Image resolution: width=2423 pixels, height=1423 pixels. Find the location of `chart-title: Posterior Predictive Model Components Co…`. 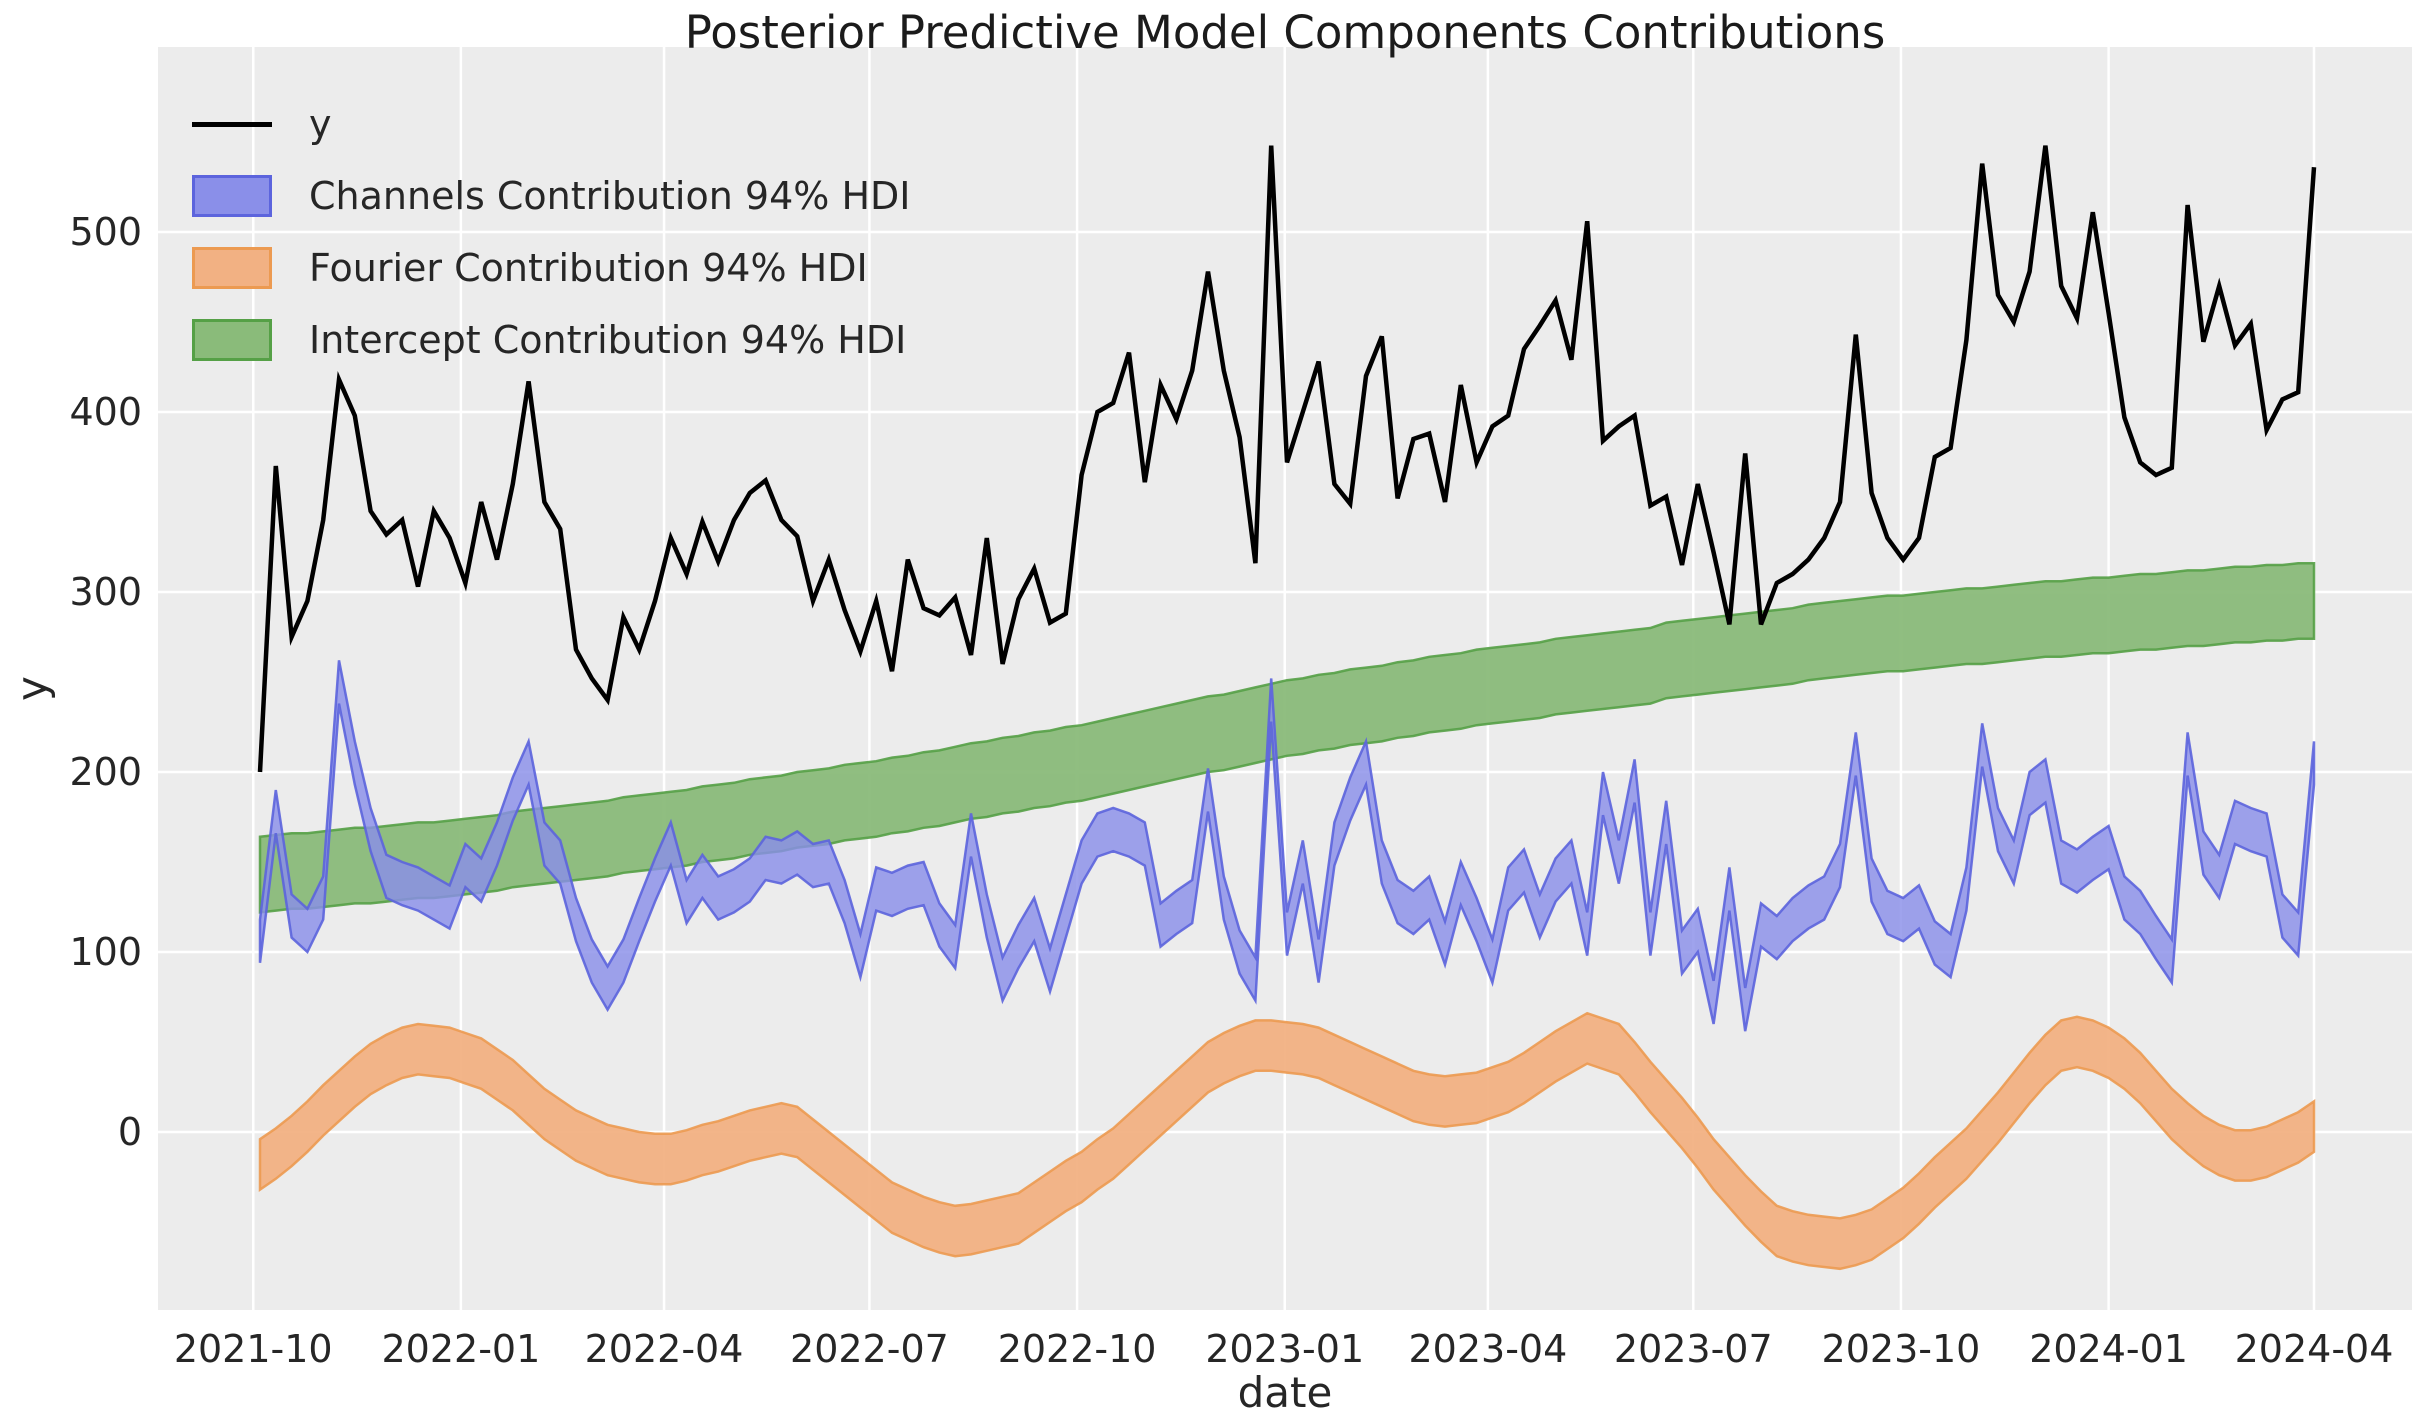

chart-title: Posterior Predictive Model Components Co… is located at coordinates (1285, 32).